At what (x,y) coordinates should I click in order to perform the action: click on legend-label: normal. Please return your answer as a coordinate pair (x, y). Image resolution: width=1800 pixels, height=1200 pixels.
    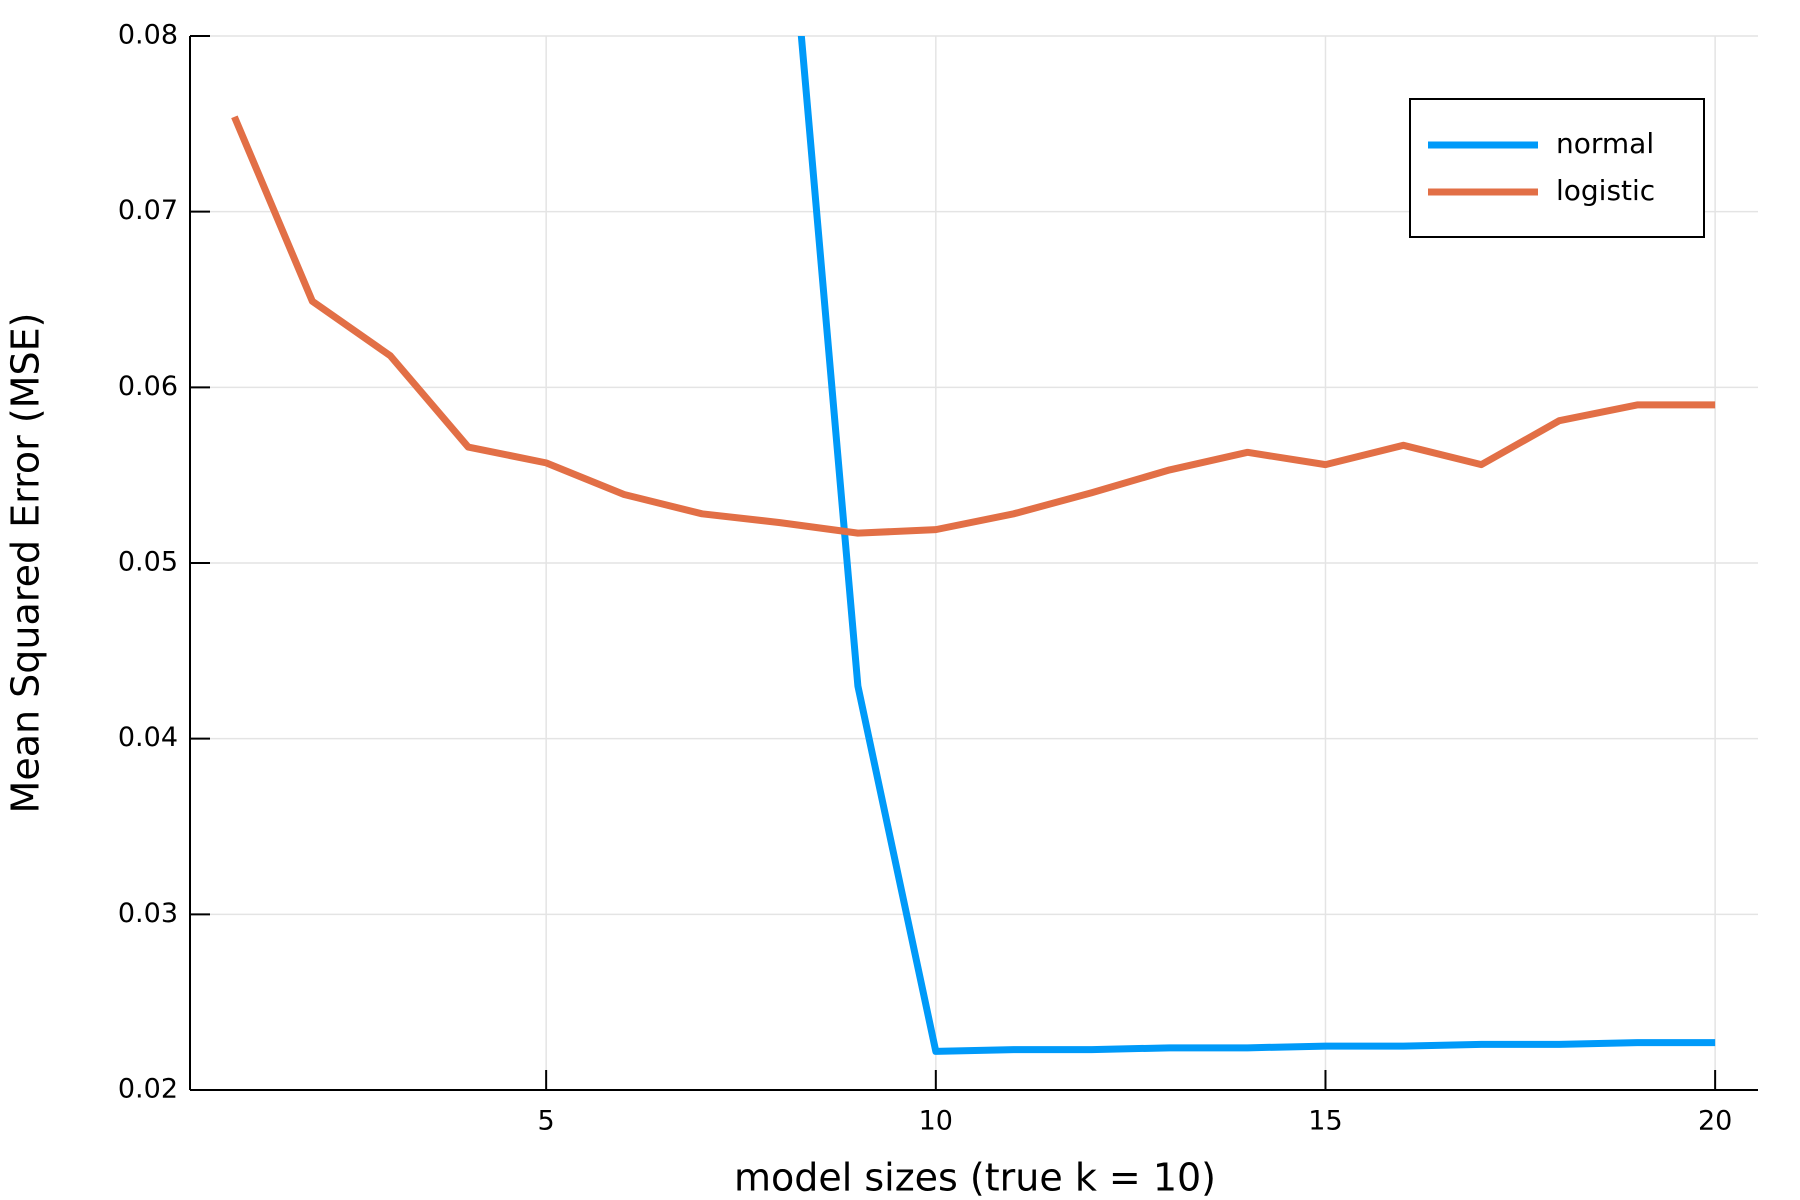
    Looking at the image, I should click on (1605, 143).